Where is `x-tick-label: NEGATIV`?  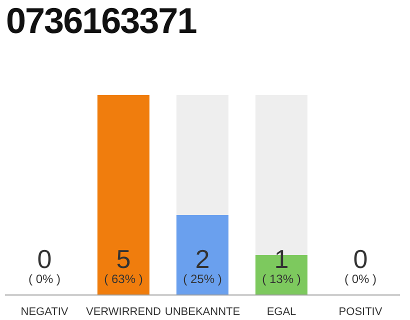 x-tick-label: NEGATIV is located at coordinates (44, 312).